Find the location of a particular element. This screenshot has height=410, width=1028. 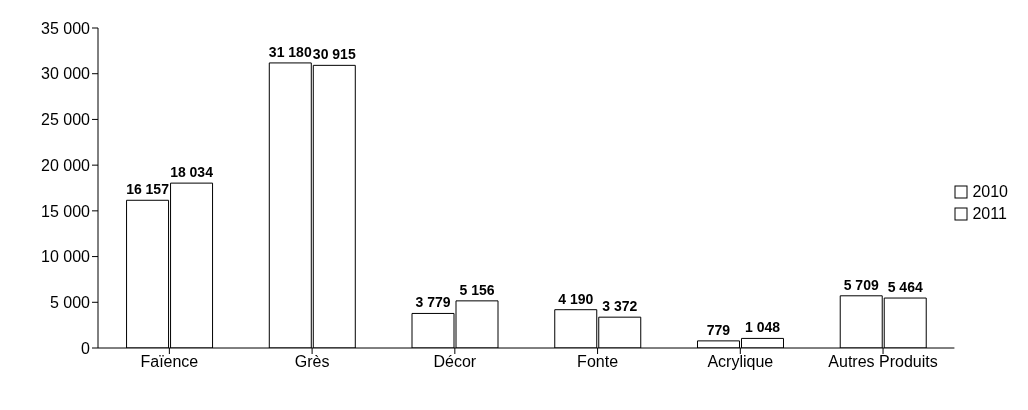

y-tick-label: 30 000 is located at coordinates (66, 74).